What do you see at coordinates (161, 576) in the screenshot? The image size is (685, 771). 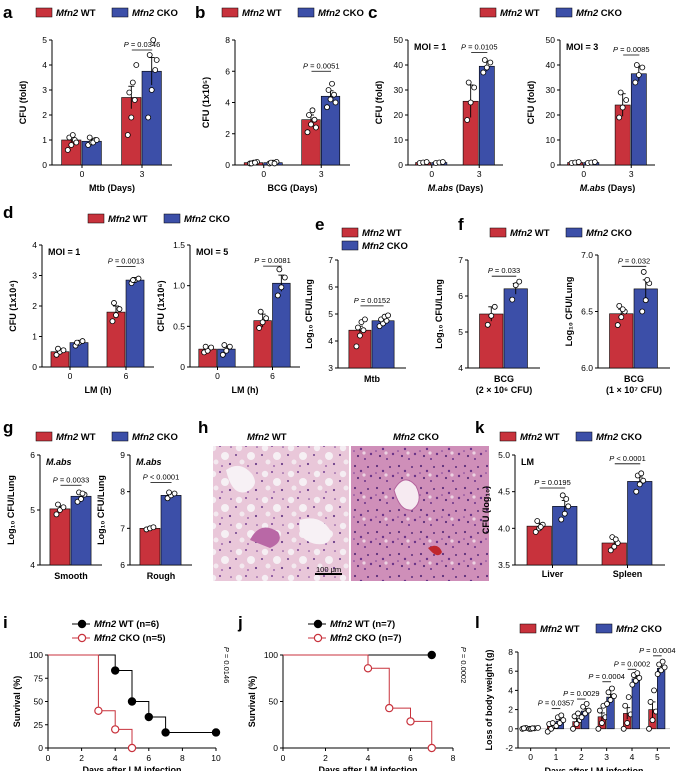 I see `x-axis-label: Rough` at bounding box center [161, 576].